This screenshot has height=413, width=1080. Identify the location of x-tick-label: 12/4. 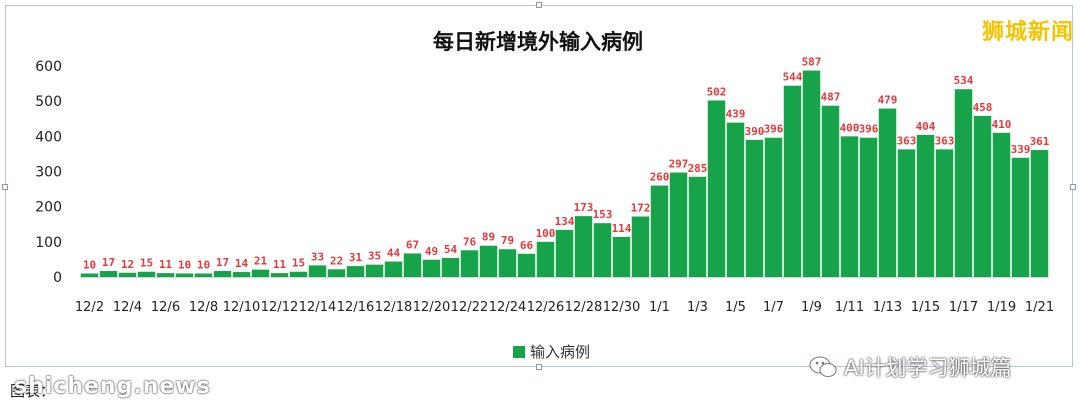
(127, 307).